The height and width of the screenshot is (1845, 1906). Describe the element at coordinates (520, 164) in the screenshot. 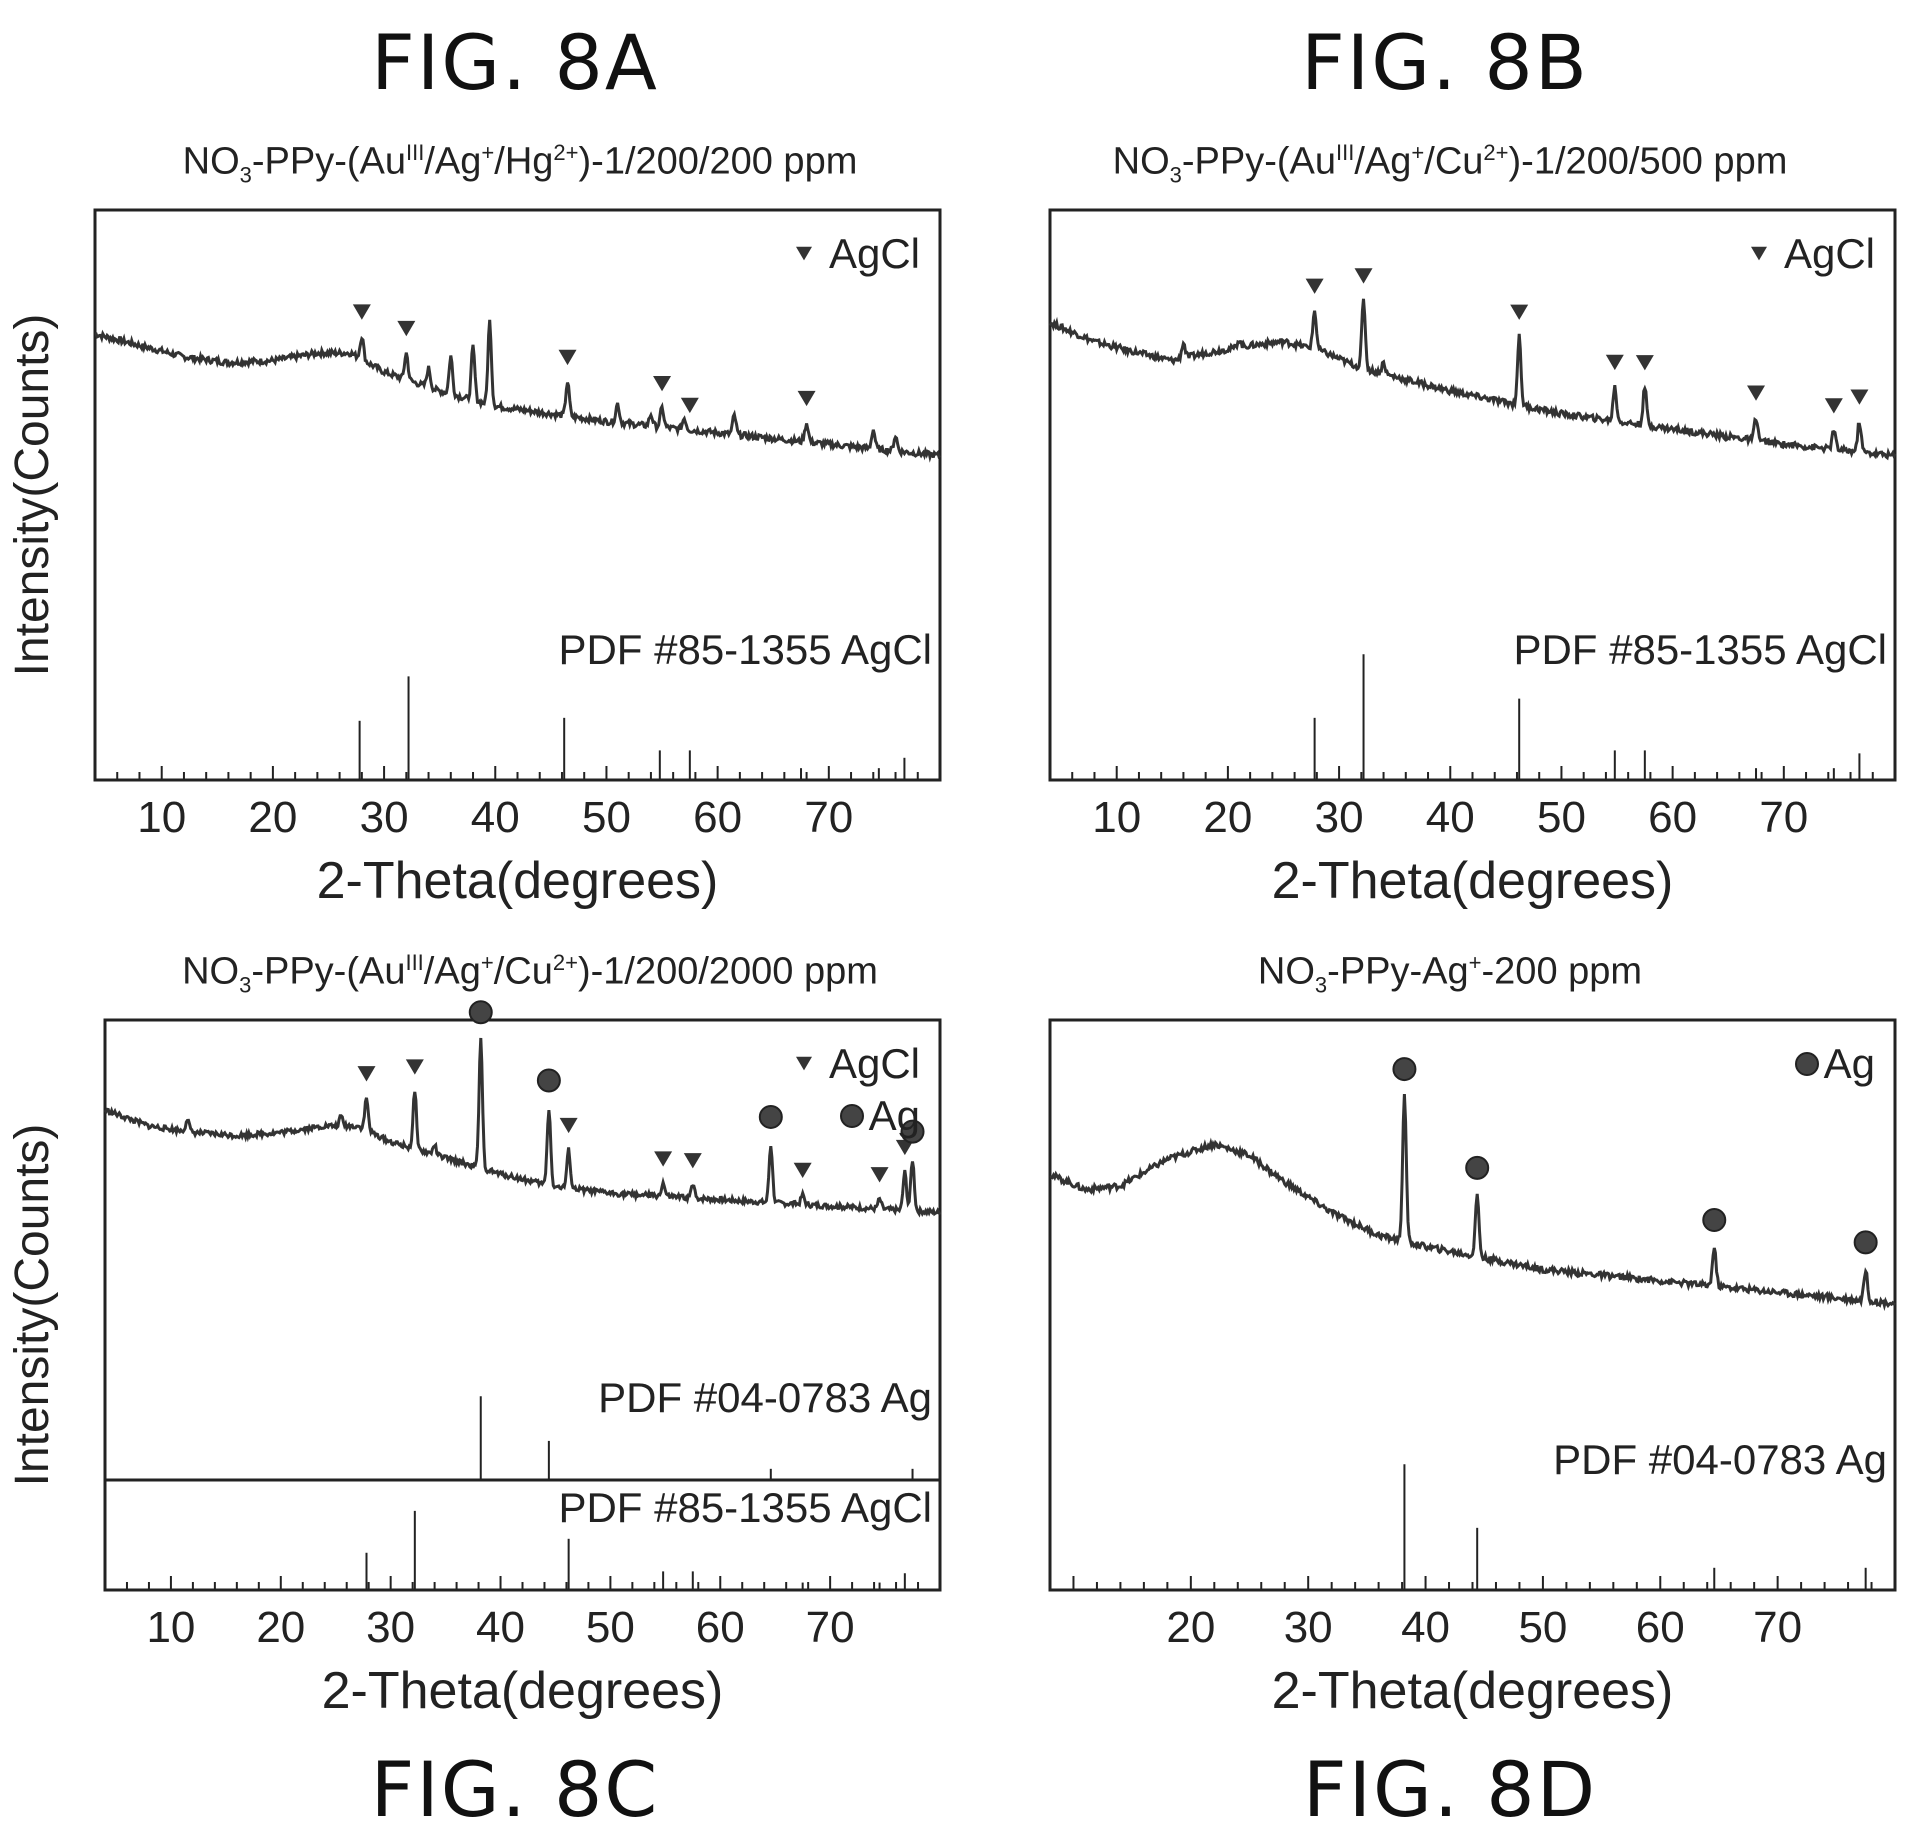

I see `panel-8a-title: NO3-PPy-(AuIII/Ag+/Hg2+)-1/200/200 ppm` at that location.